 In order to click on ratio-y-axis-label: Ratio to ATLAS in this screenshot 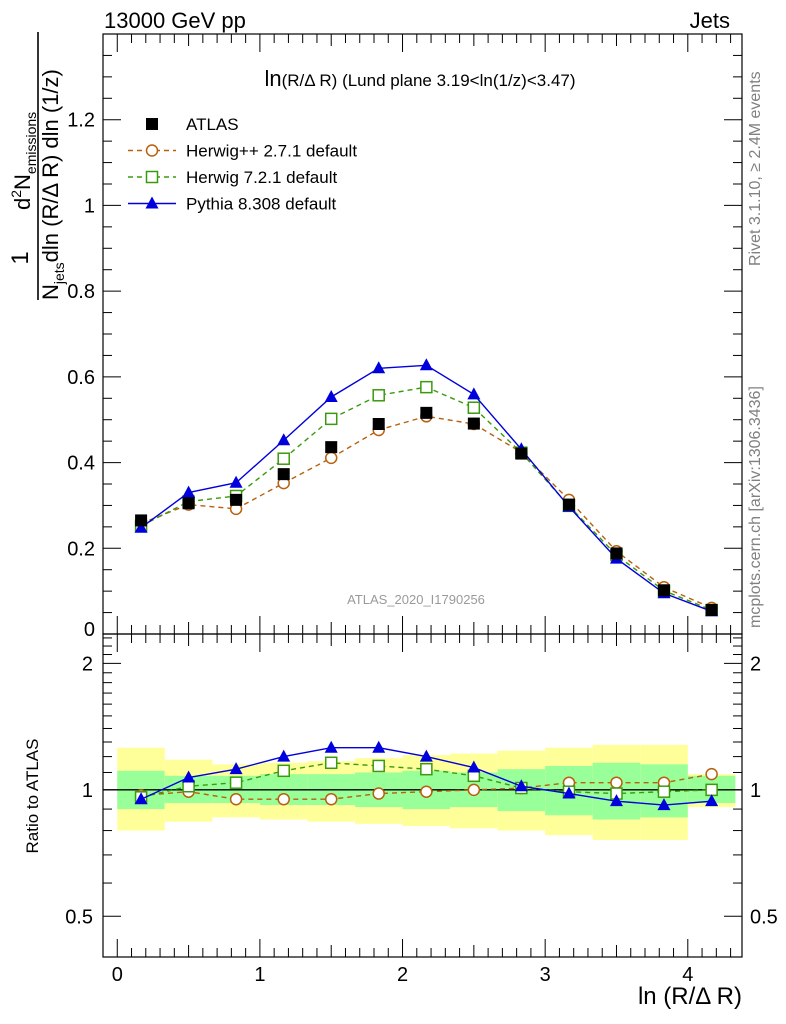, I will do `click(32, 796)`.